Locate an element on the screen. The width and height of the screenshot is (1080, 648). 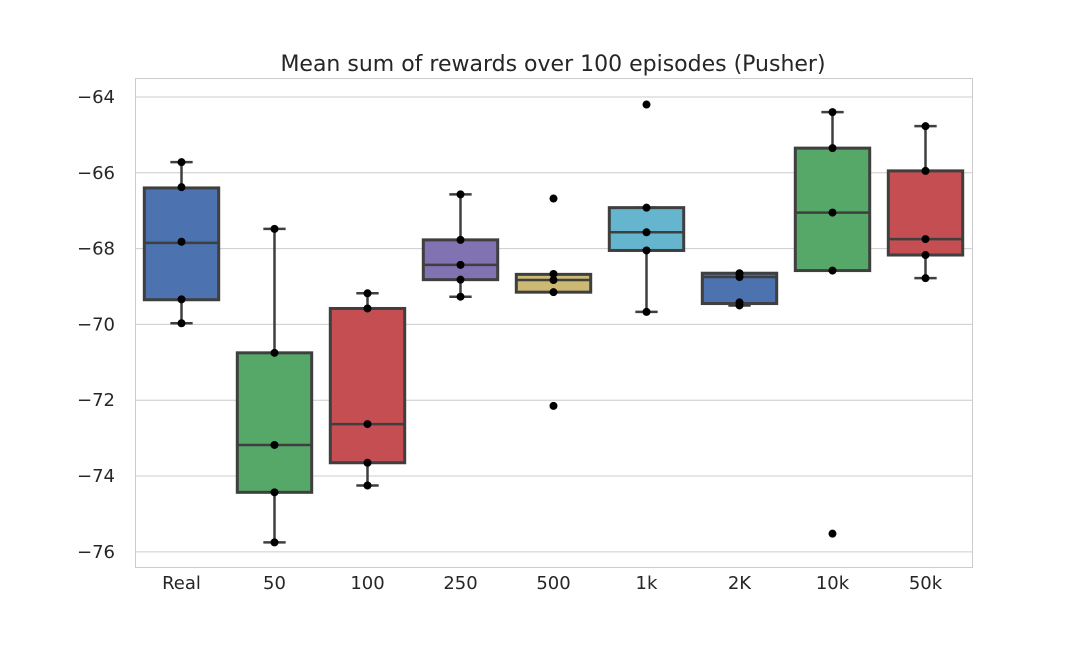
x-tick-label: 1k is located at coordinates (647, 583).